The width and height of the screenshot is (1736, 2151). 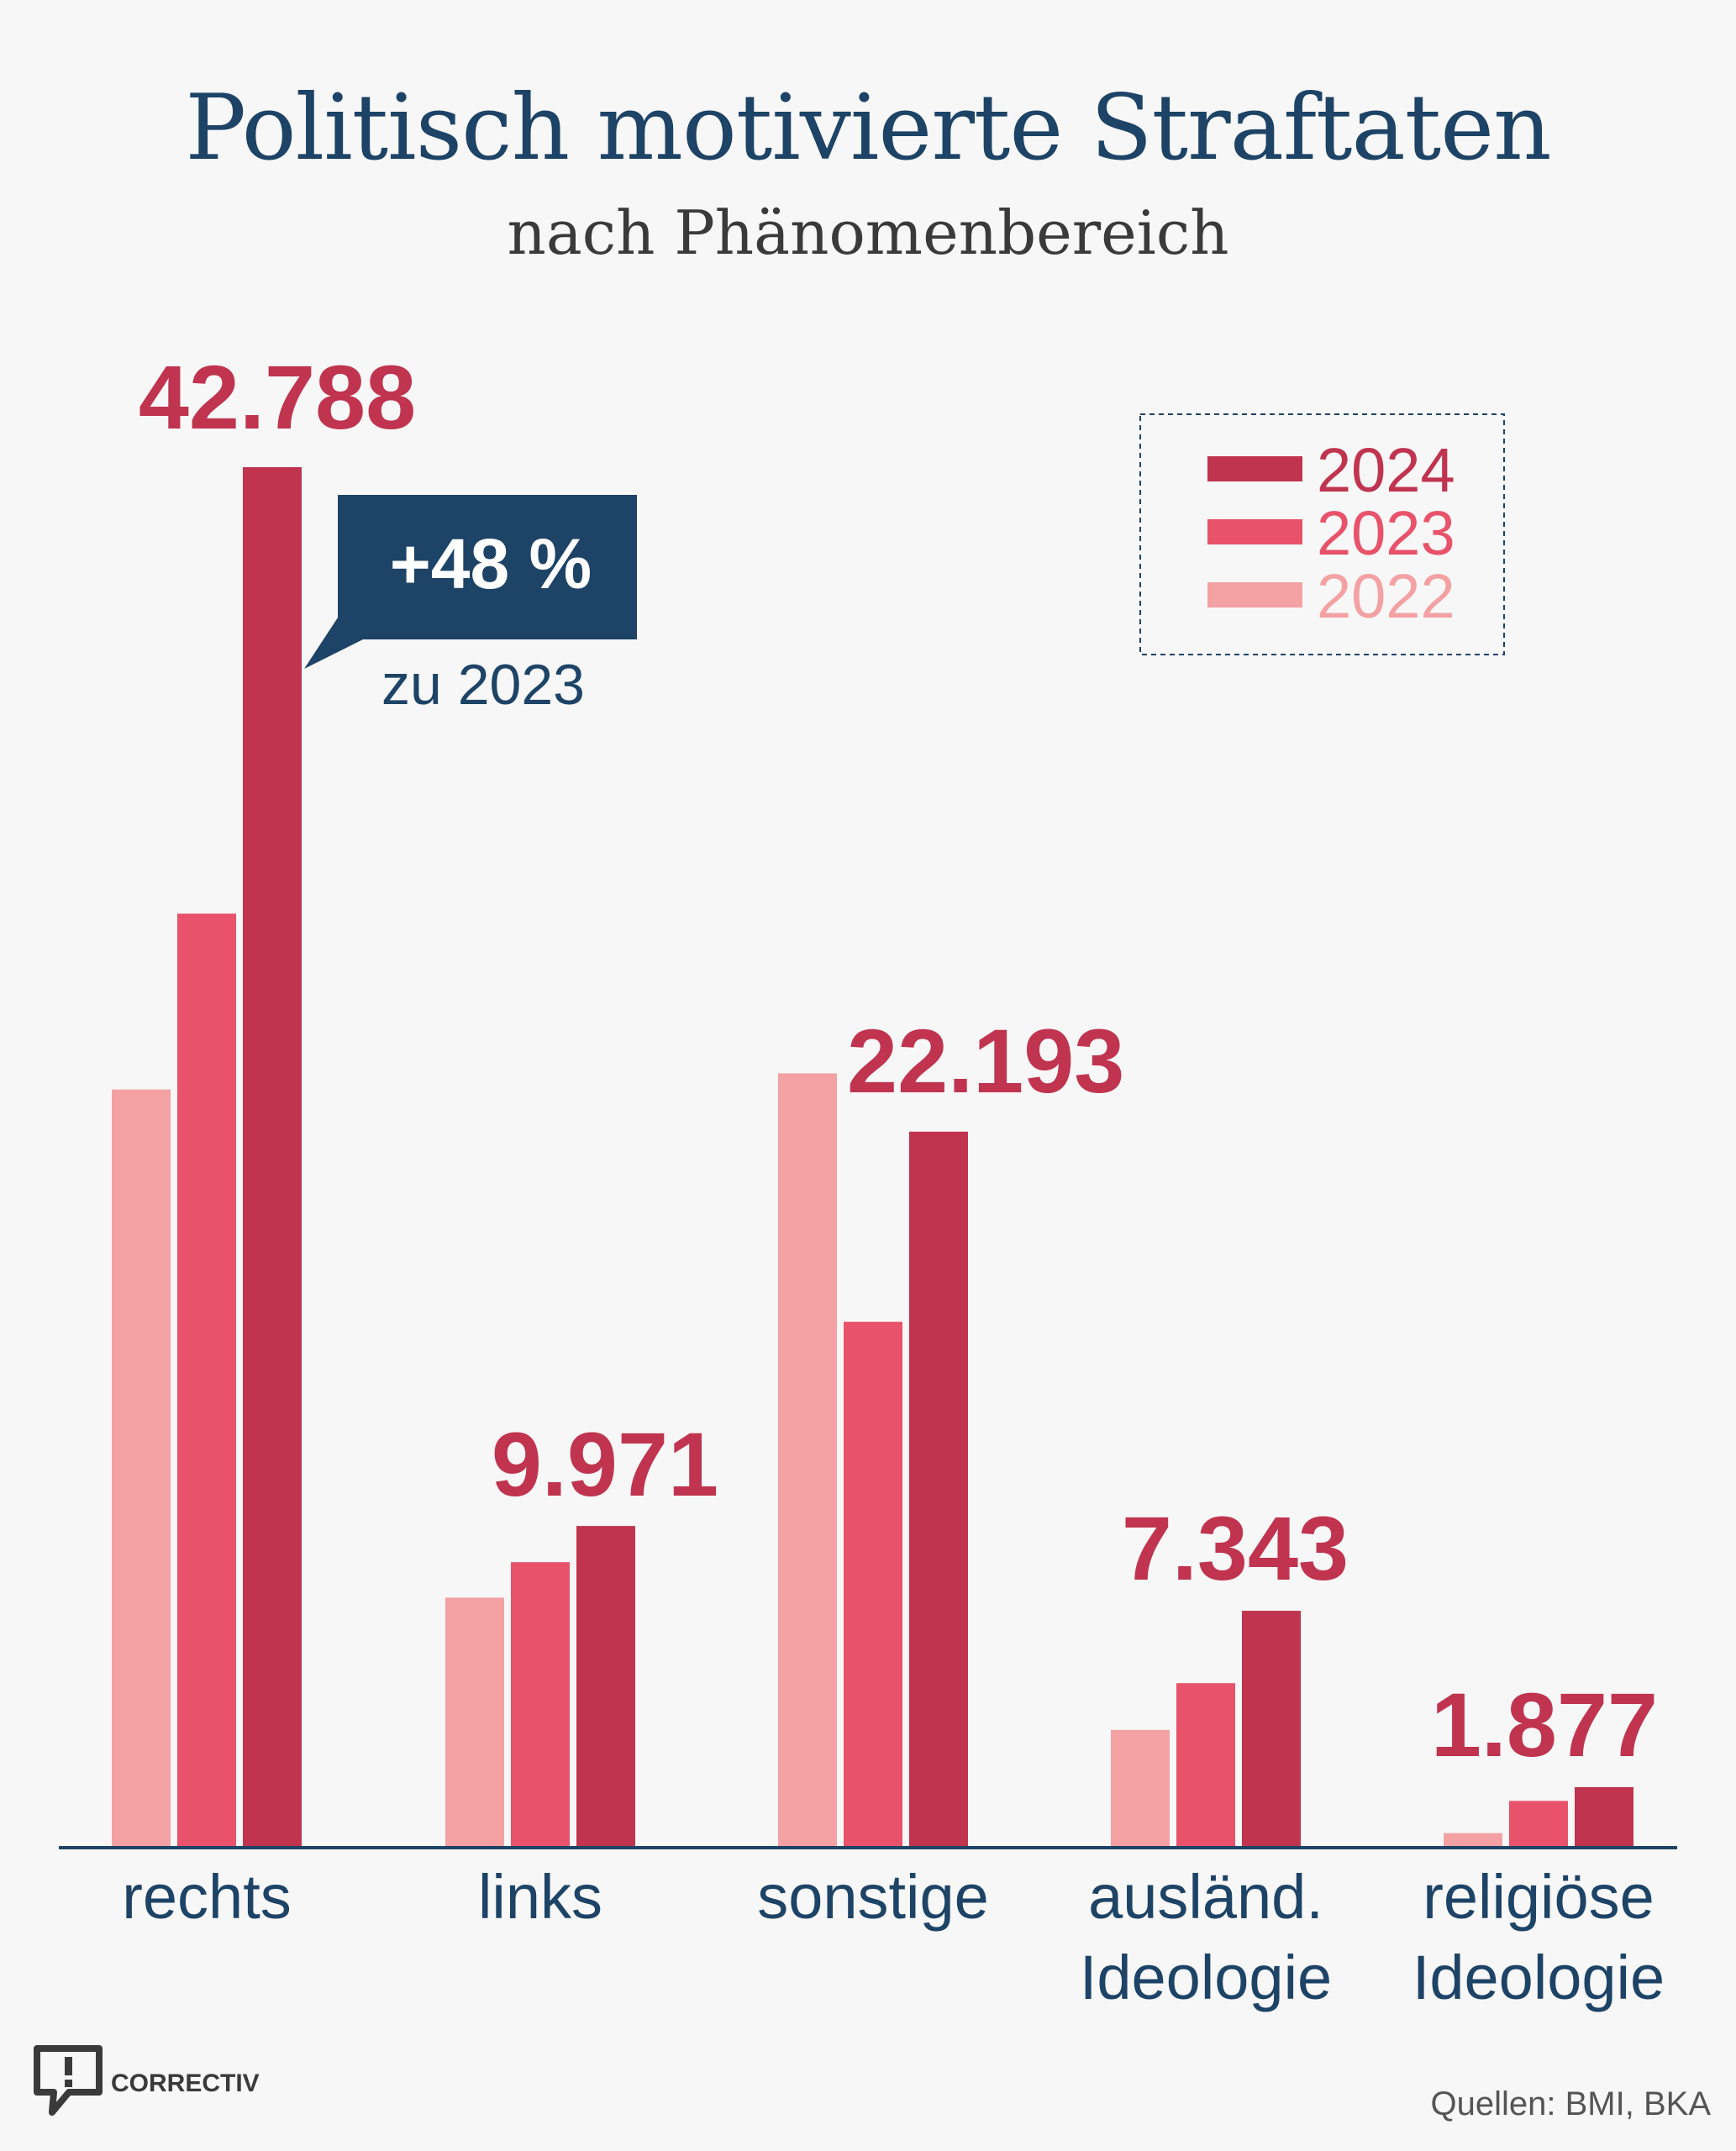 I want to click on value-label-2024: 9.971, so click(x=605, y=1464).